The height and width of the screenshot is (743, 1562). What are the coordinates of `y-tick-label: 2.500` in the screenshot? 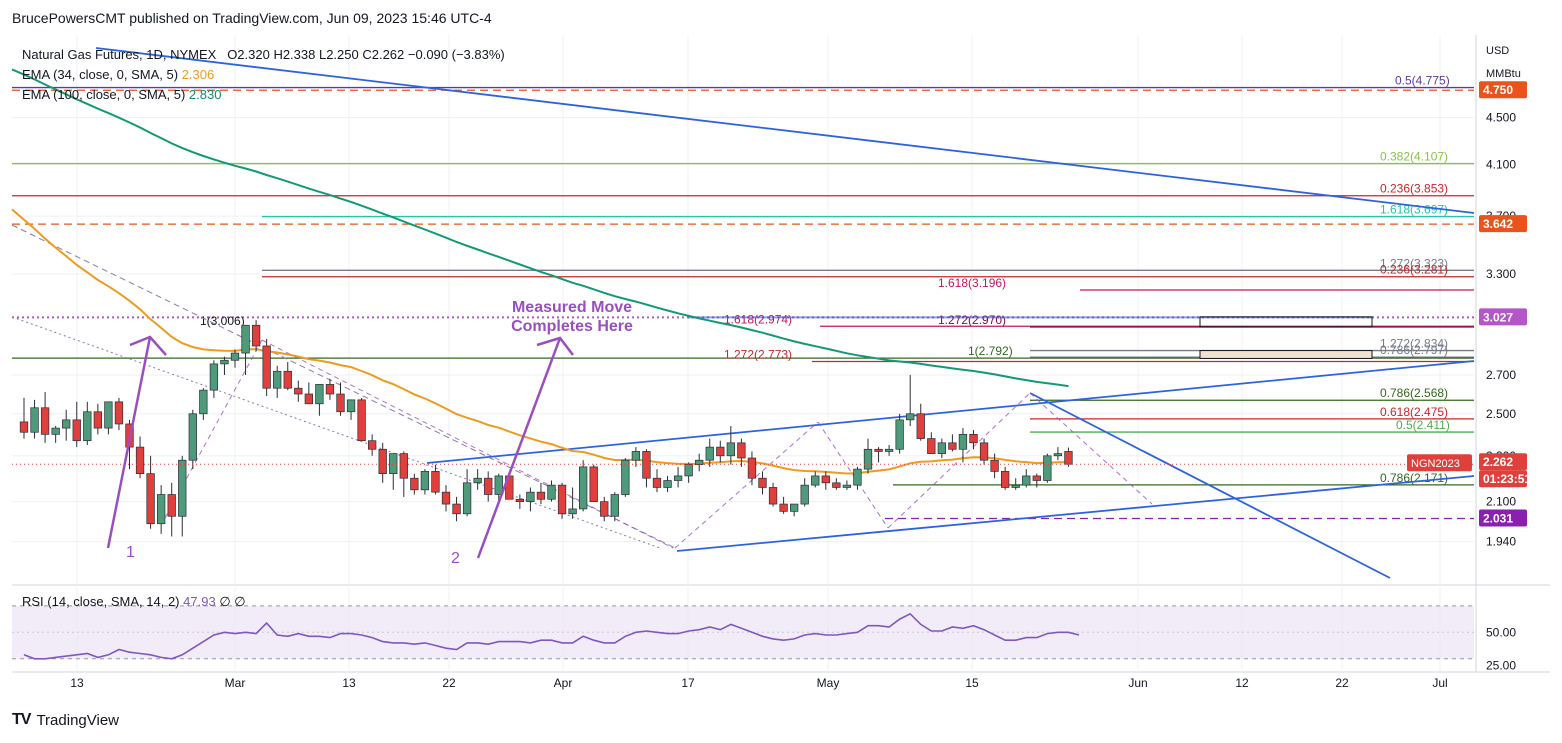 It's located at (1501, 414).